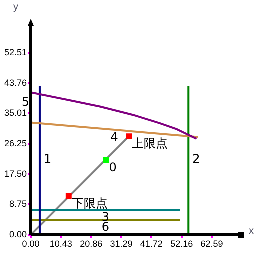 The image size is (265, 265). What do you see at coordinates (91, 243) in the screenshot?
I see `x-tick-label: 20.86` at bounding box center [91, 243].